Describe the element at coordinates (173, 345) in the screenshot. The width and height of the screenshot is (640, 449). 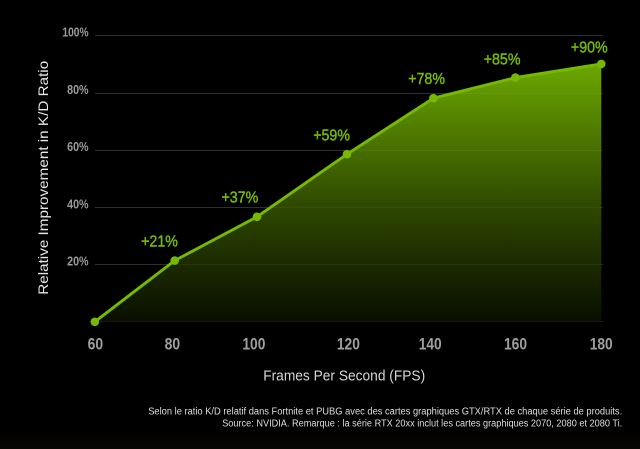
I see `svg-text: 80` at that location.